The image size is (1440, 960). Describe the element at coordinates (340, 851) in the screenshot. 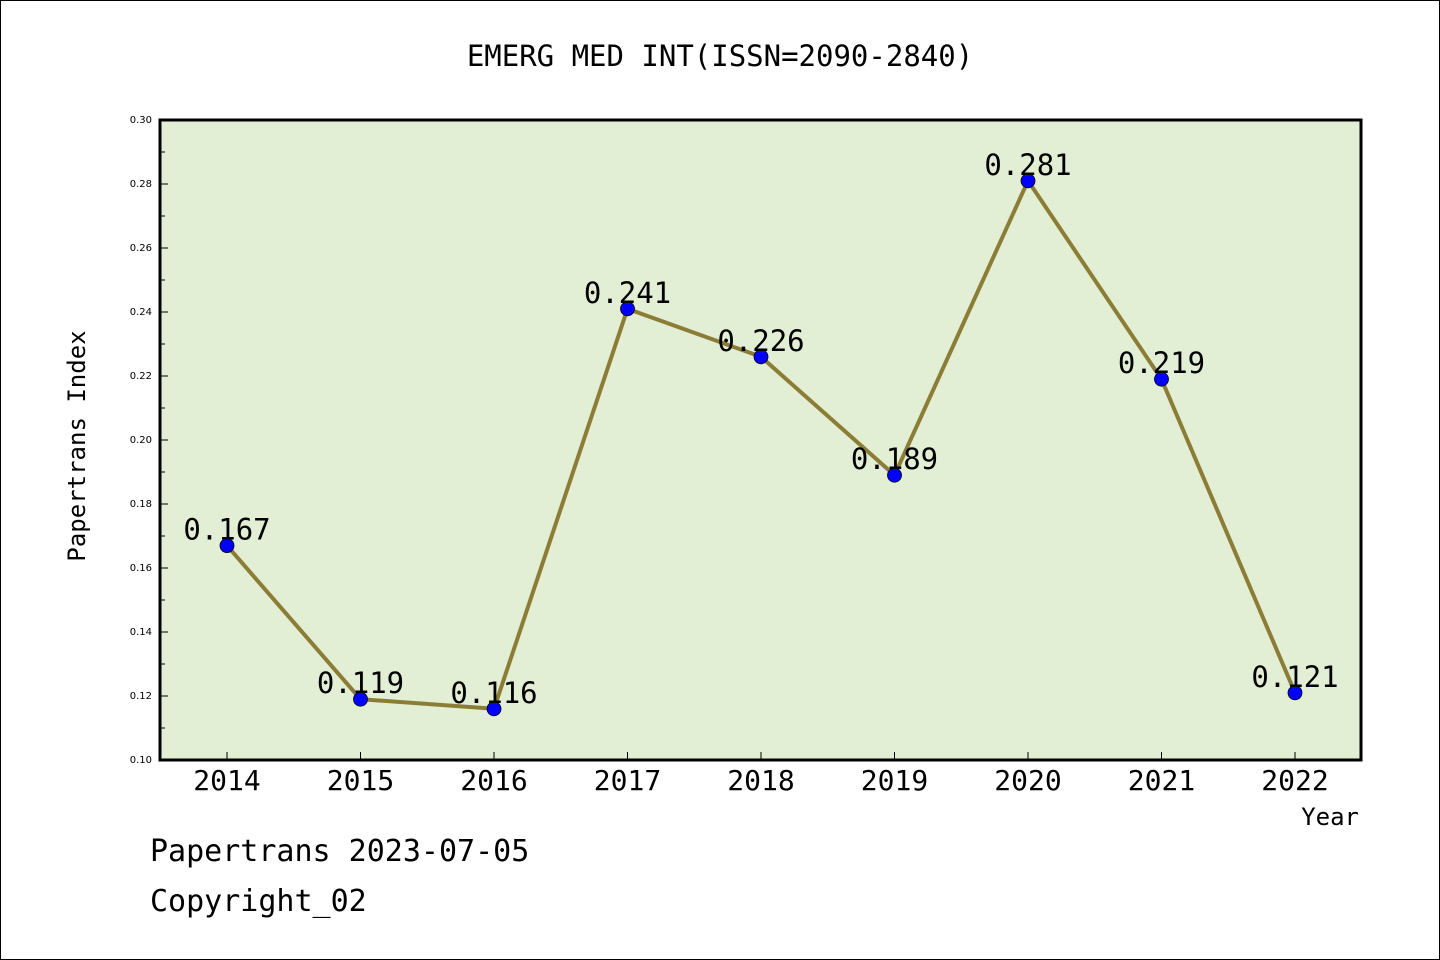

I see `footer-source-date: Papertrans 2023-07-05` at that location.